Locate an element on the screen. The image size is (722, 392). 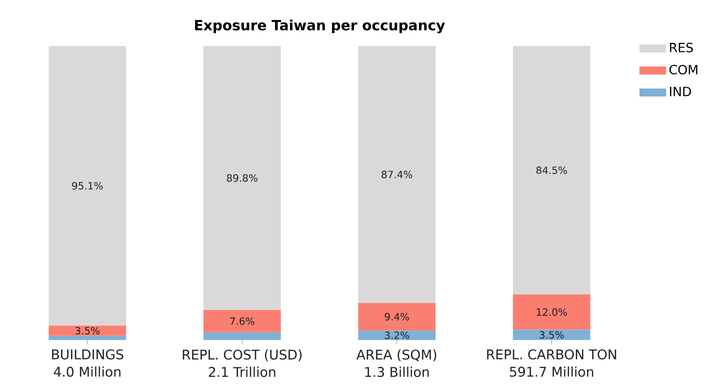
data-label: 3.2% is located at coordinates (397, 336).